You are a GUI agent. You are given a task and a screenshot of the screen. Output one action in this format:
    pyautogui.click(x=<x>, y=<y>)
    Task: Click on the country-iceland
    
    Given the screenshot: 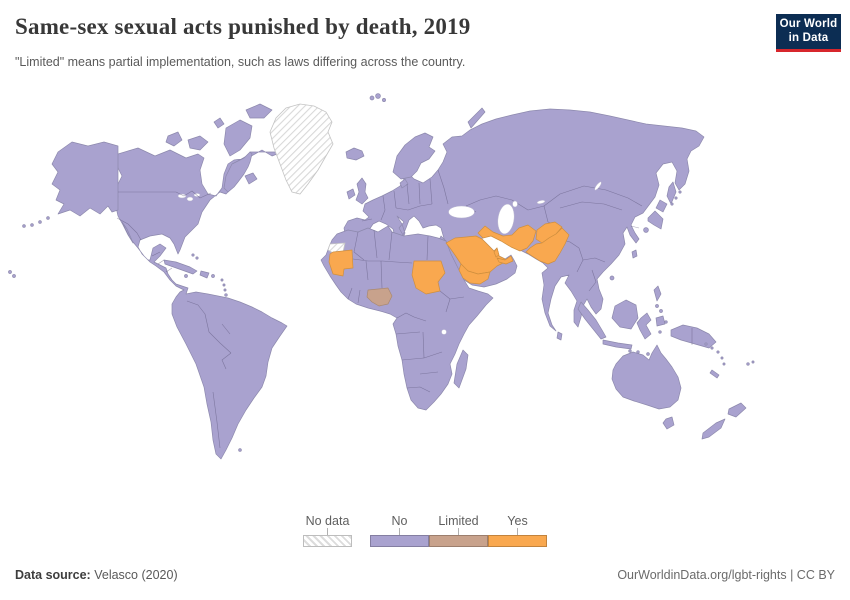 What is the action you would take?
    pyautogui.click(x=355, y=154)
    